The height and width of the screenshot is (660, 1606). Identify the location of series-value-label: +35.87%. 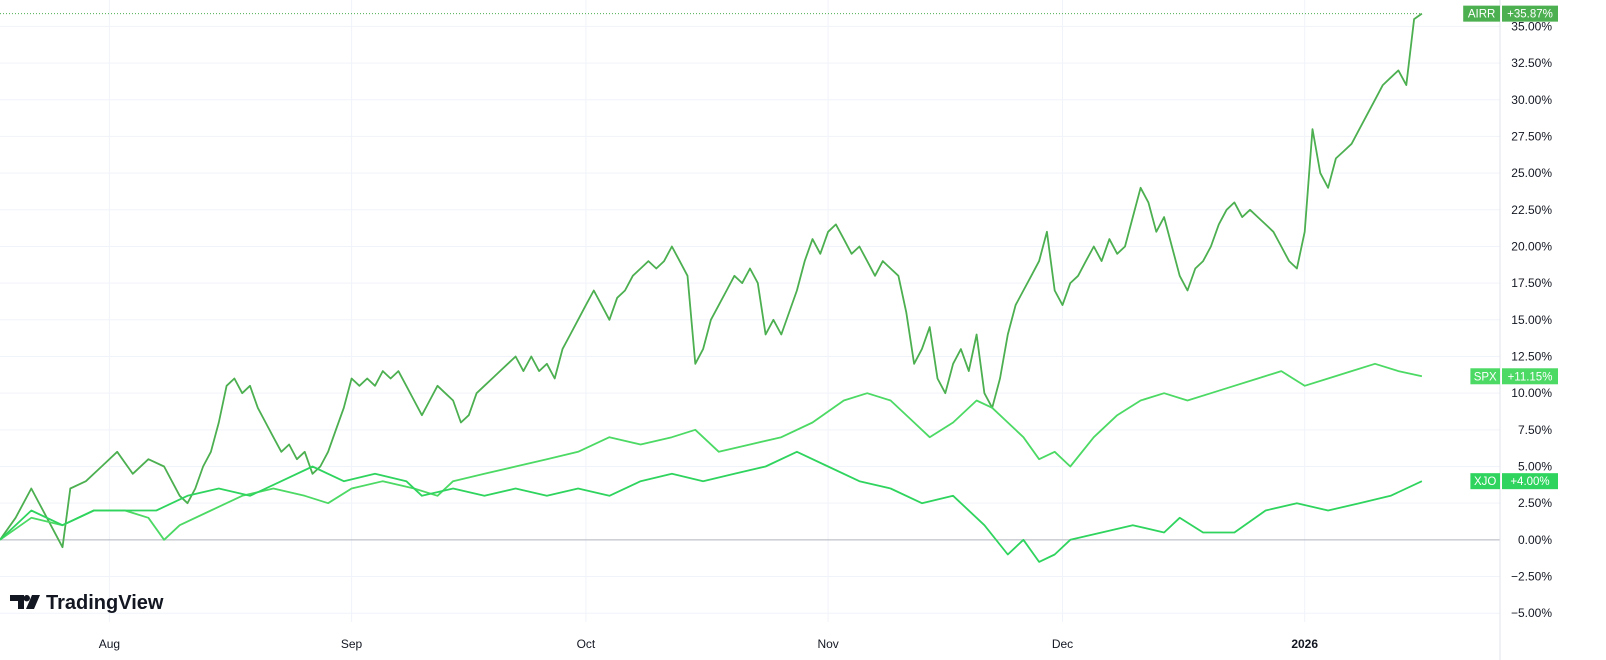
(1530, 15).